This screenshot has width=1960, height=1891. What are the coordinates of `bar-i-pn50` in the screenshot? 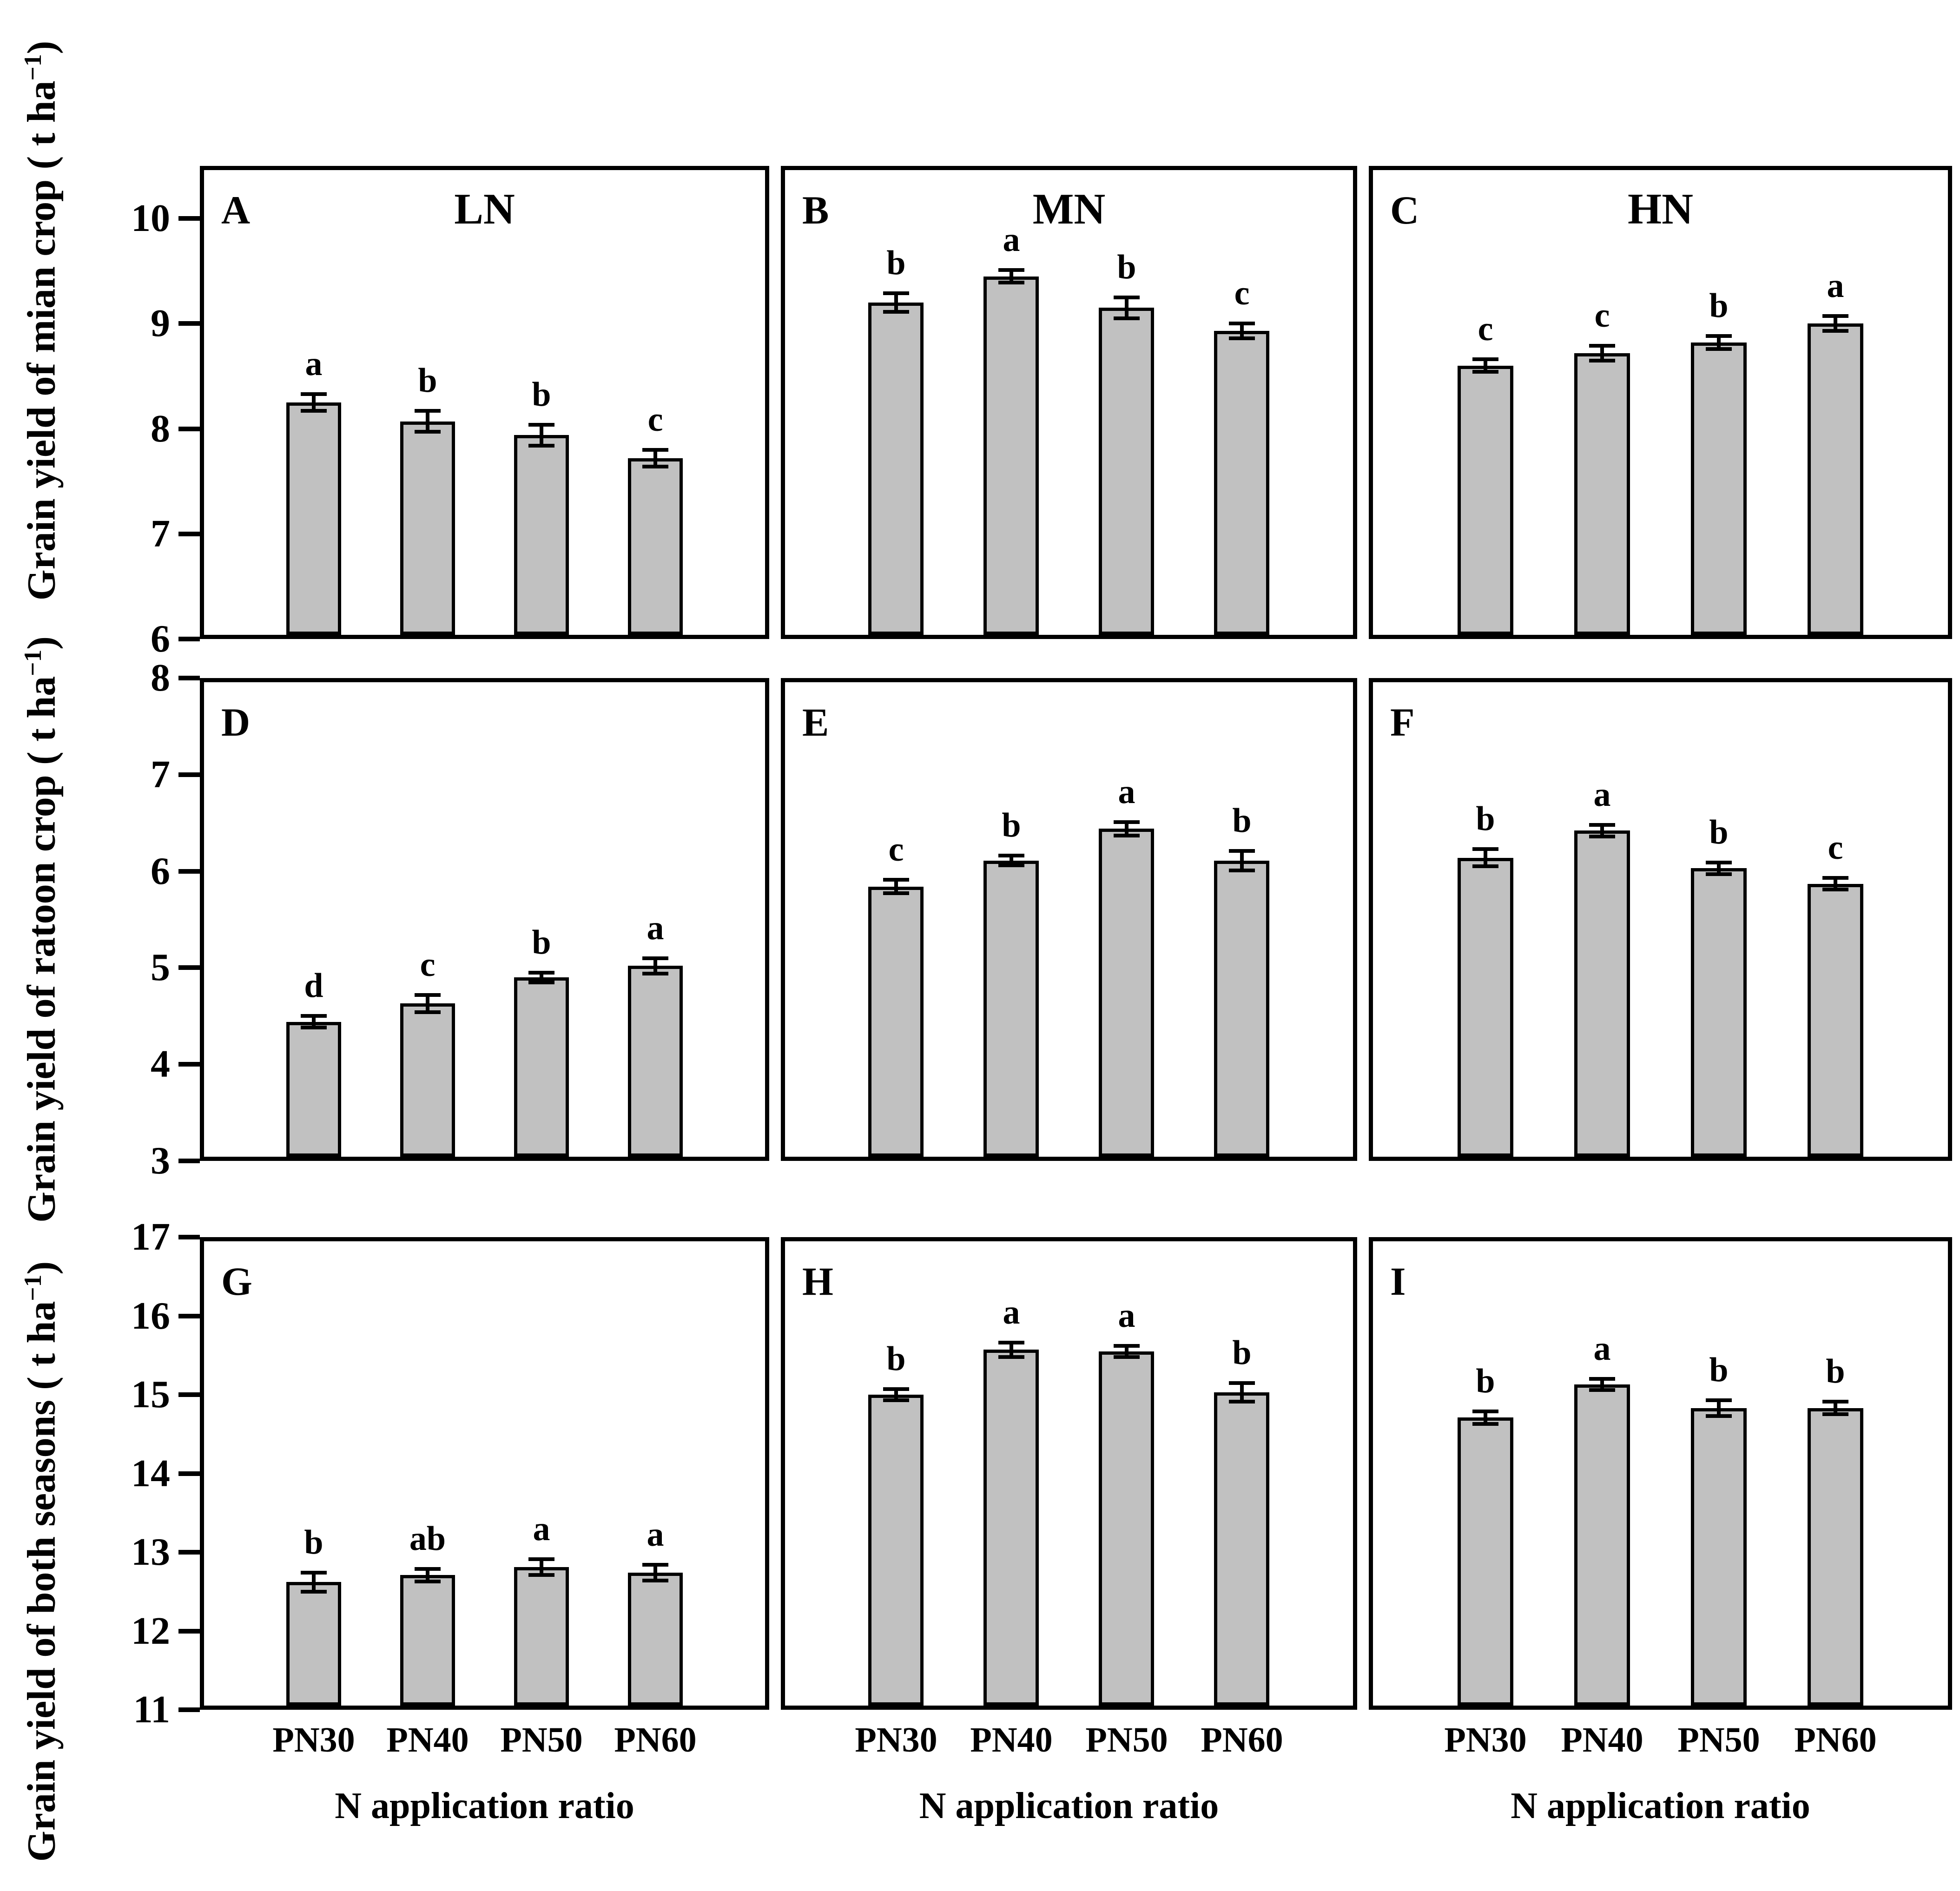 It's located at (1719, 1557).